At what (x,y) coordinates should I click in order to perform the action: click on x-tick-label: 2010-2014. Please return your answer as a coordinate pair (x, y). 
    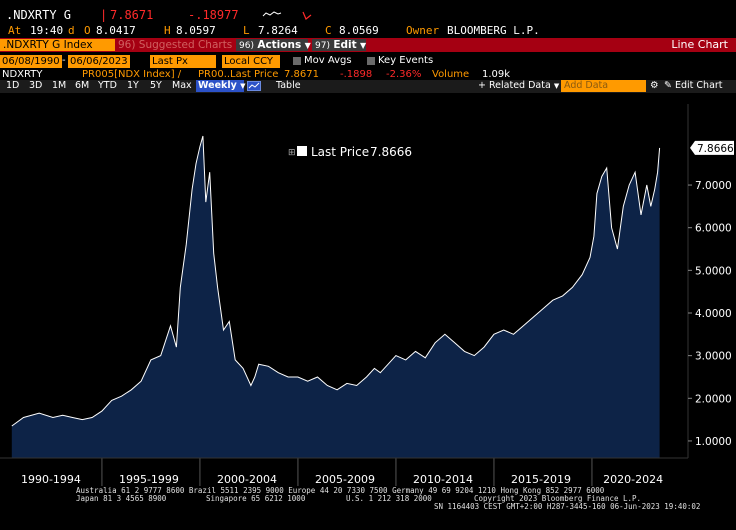
    Looking at the image, I should click on (443, 479).